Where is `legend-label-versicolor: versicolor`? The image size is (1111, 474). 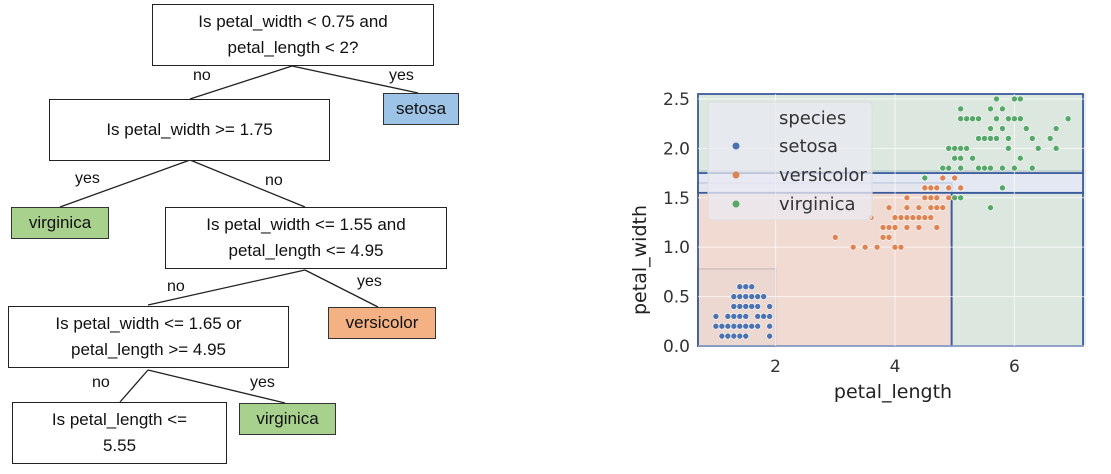 legend-label-versicolor: versicolor is located at coordinates (823, 175).